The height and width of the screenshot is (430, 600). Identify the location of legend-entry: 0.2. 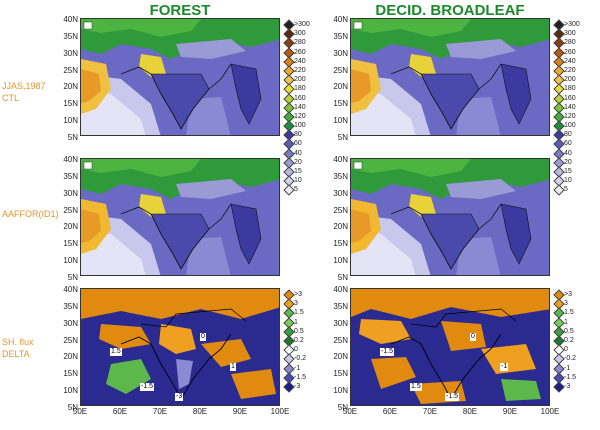
(570, 341).